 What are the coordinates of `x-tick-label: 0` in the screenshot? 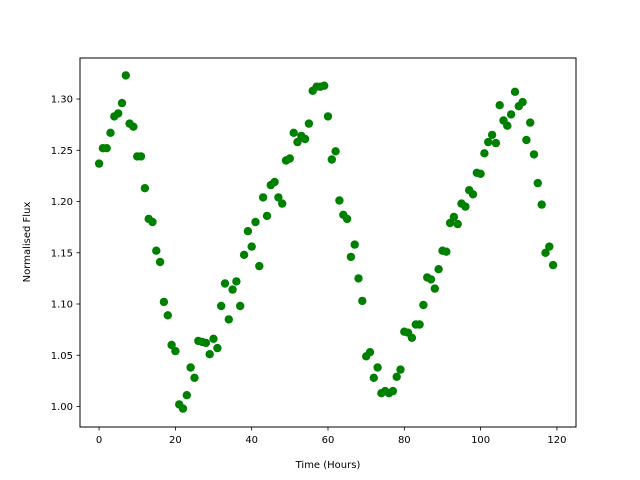 It's located at (99, 440).